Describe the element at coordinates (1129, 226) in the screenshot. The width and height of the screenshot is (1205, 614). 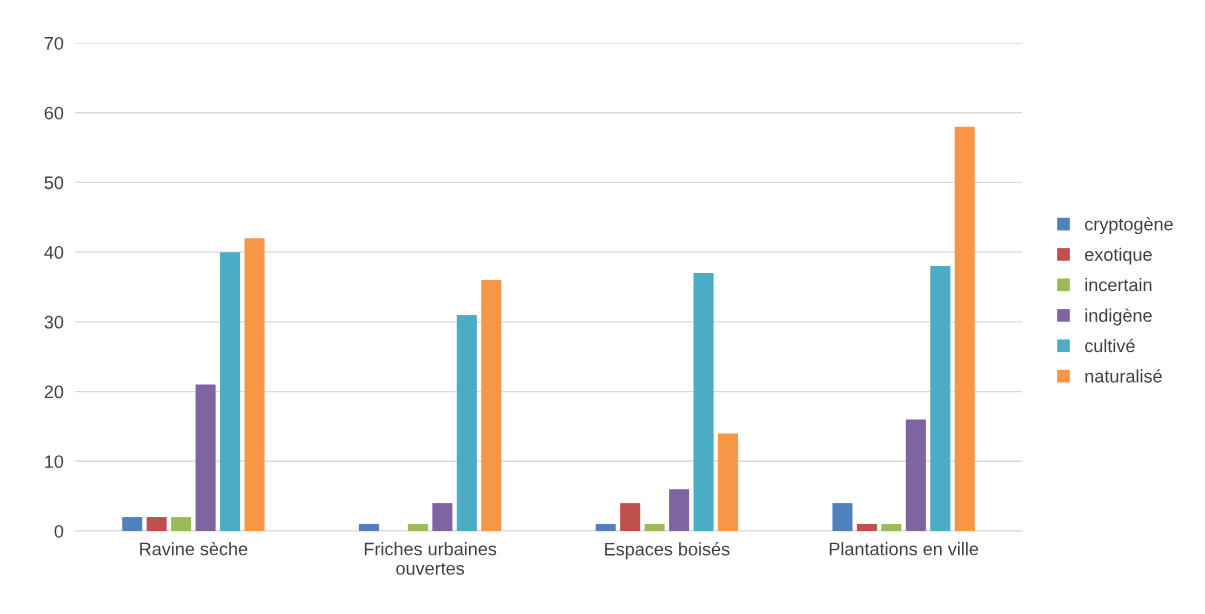
I see `legend-label: cryptogène` at that location.